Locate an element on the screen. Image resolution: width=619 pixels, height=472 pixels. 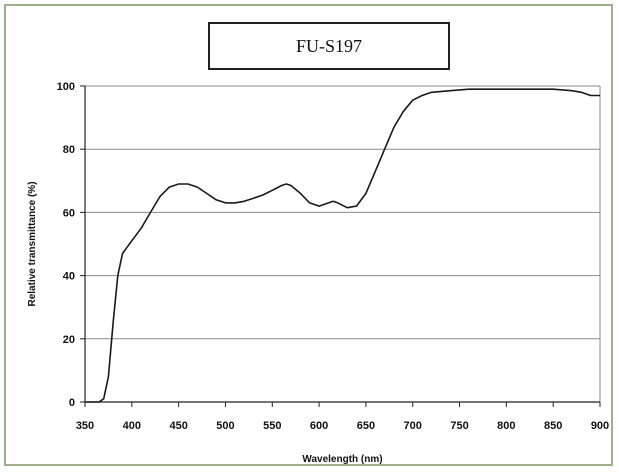
y-tick-label: 80 is located at coordinates (69, 150).